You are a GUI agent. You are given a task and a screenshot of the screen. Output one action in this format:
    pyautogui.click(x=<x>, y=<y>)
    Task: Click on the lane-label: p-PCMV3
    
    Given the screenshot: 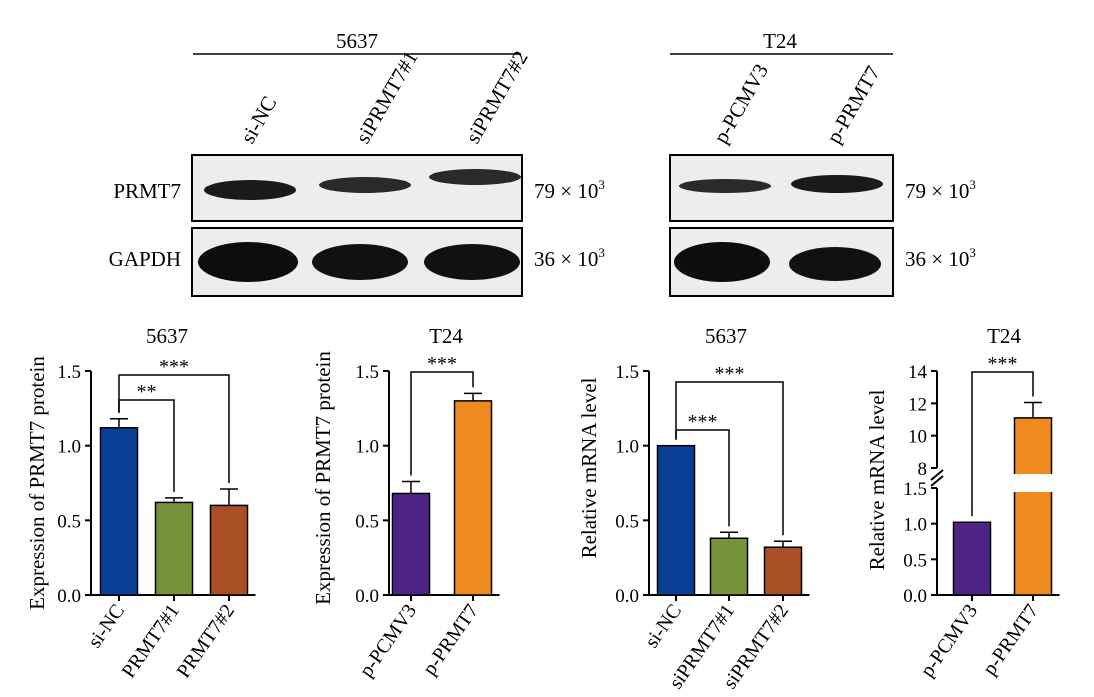 What is the action you would take?
    pyautogui.click(x=741, y=104)
    